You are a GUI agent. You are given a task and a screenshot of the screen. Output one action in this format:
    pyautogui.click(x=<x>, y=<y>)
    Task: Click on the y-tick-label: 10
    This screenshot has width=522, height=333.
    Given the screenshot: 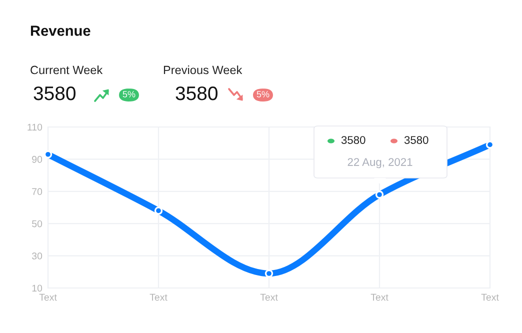 What is the action you would take?
    pyautogui.click(x=37, y=288)
    